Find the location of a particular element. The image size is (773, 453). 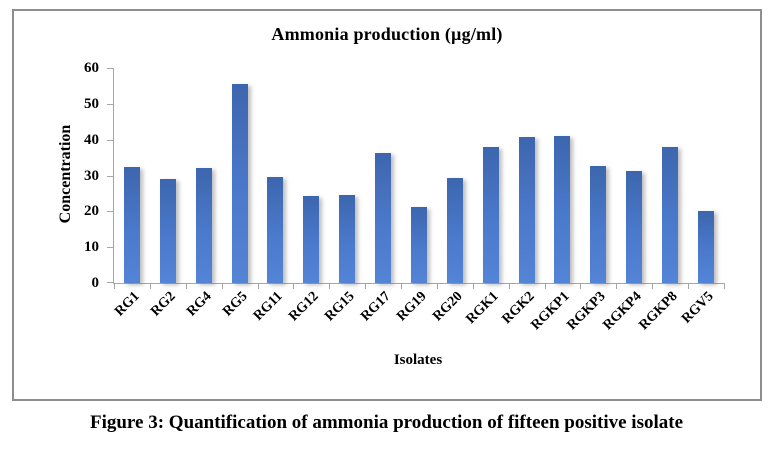

bar-slot: RG12 is located at coordinates (308, 196).